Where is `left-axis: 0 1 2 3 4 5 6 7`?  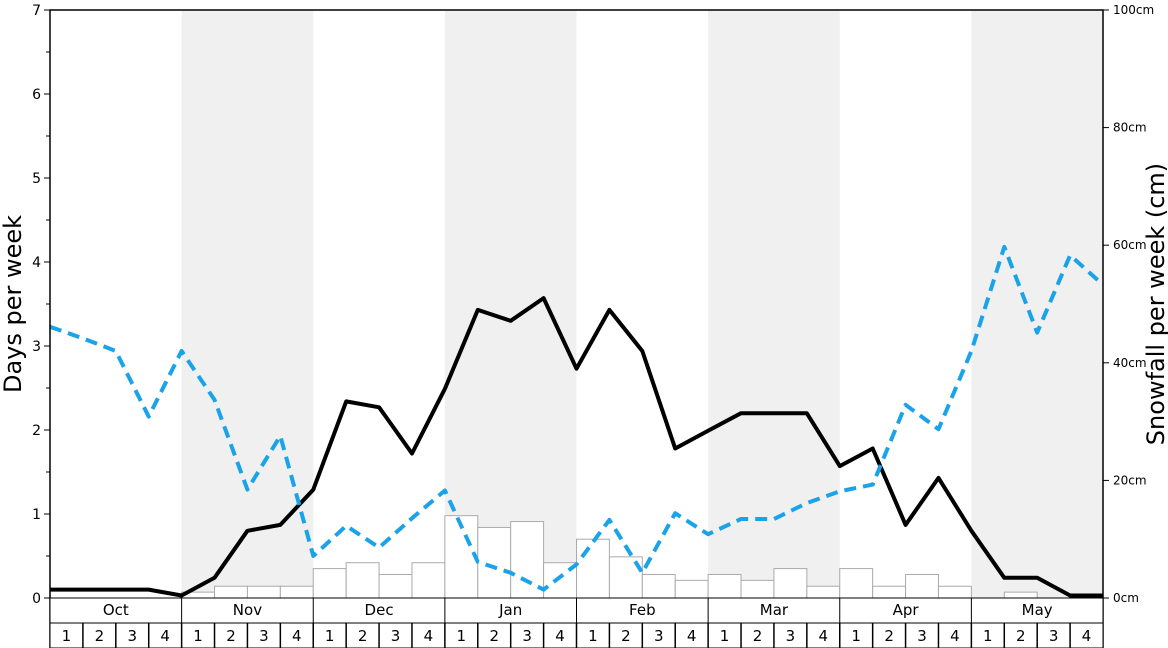
left-axis: 0 1 2 3 4 5 6 7 is located at coordinates (41, 305).